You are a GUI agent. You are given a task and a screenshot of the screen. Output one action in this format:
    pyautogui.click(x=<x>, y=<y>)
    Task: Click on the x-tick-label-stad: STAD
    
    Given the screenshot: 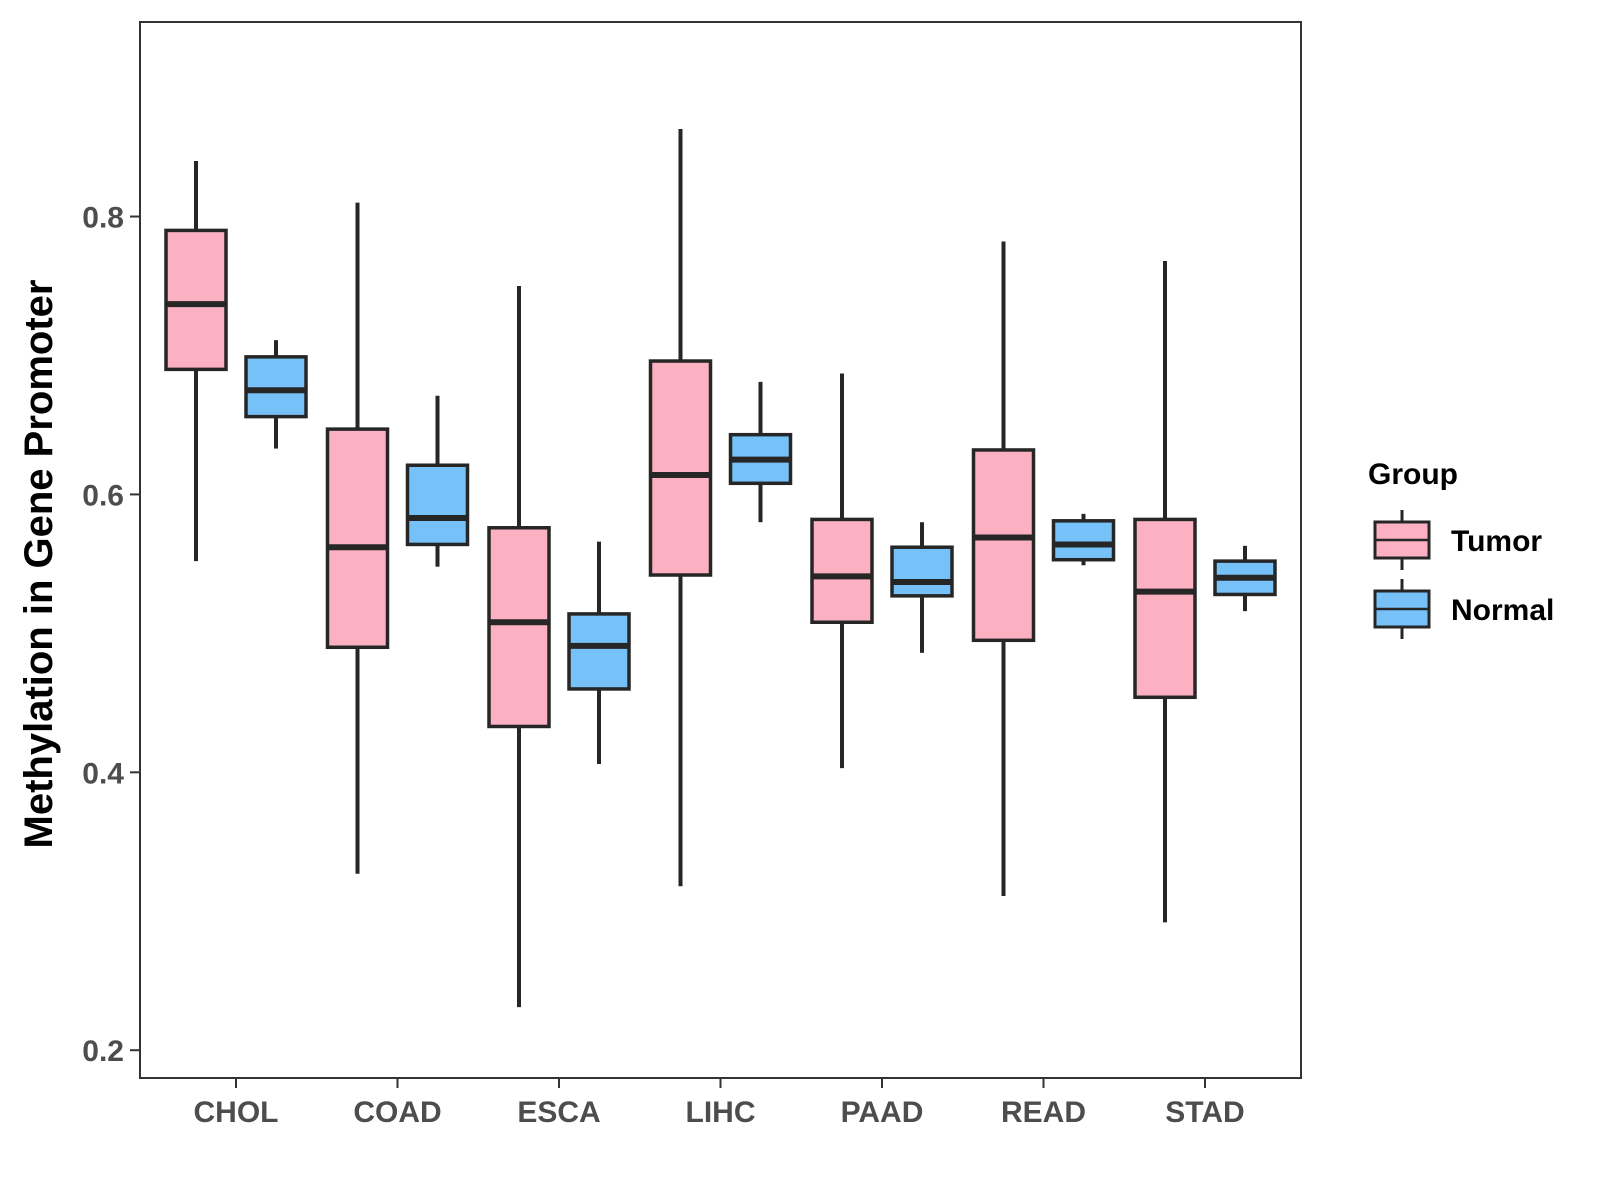 What is the action you would take?
    pyautogui.click(x=1204, y=1112)
    